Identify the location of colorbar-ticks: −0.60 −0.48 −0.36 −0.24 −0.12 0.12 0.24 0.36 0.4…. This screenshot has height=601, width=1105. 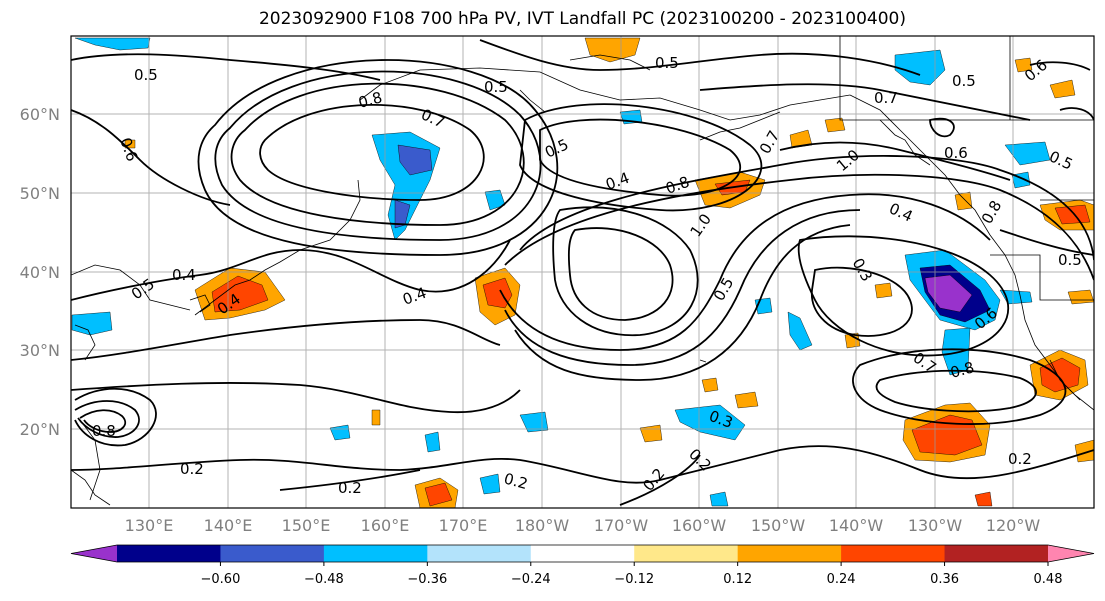
(632, 574).